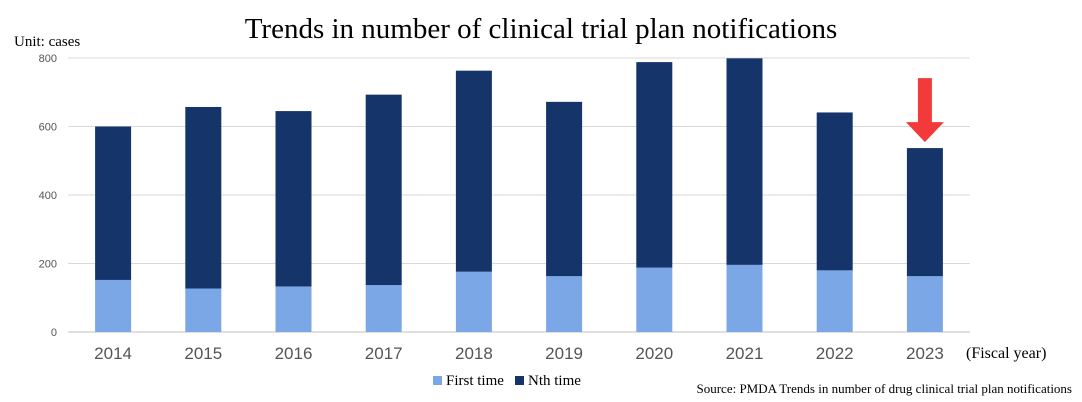 Image resolution: width=1082 pixels, height=402 pixels. Describe the element at coordinates (554, 381) in the screenshot. I see `legend-label-nth-time: Nth time` at that location.